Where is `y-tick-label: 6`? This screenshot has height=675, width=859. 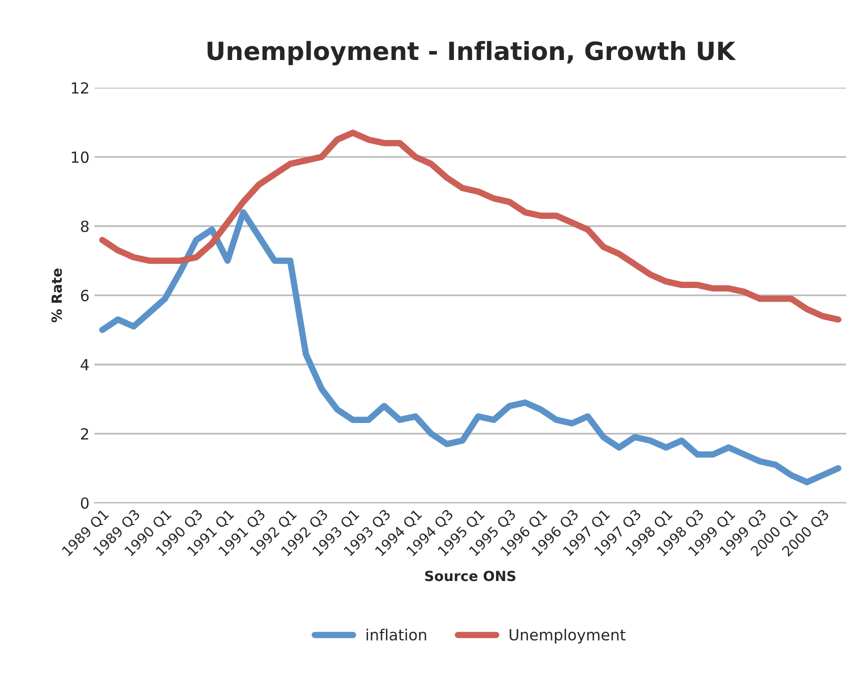
y-tick-label: 6 is located at coordinates (84, 296).